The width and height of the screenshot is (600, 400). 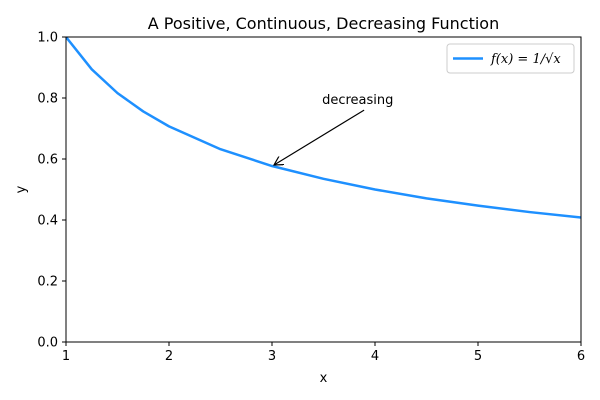 What do you see at coordinates (51, 191) in the screenshot?
I see `y-axis-ticks: 0.0 0.2 0.4 0.6 0.8 1.0` at bounding box center [51, 191].